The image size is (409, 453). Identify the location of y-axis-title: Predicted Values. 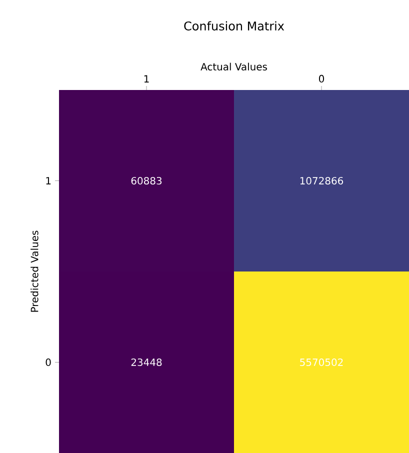
(34, 271).